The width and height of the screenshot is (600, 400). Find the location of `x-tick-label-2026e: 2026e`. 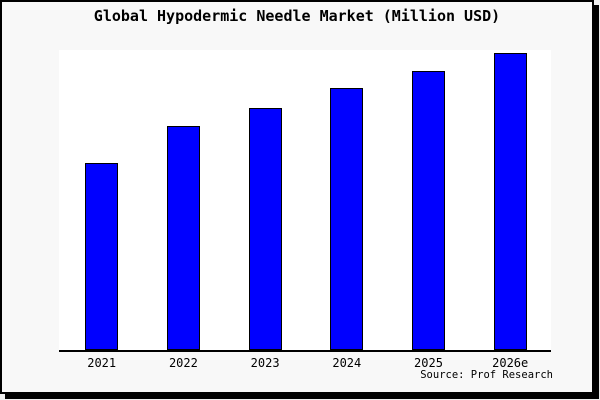

x-tick-label-2026e: 2026e is located at coordinates (510, 363).